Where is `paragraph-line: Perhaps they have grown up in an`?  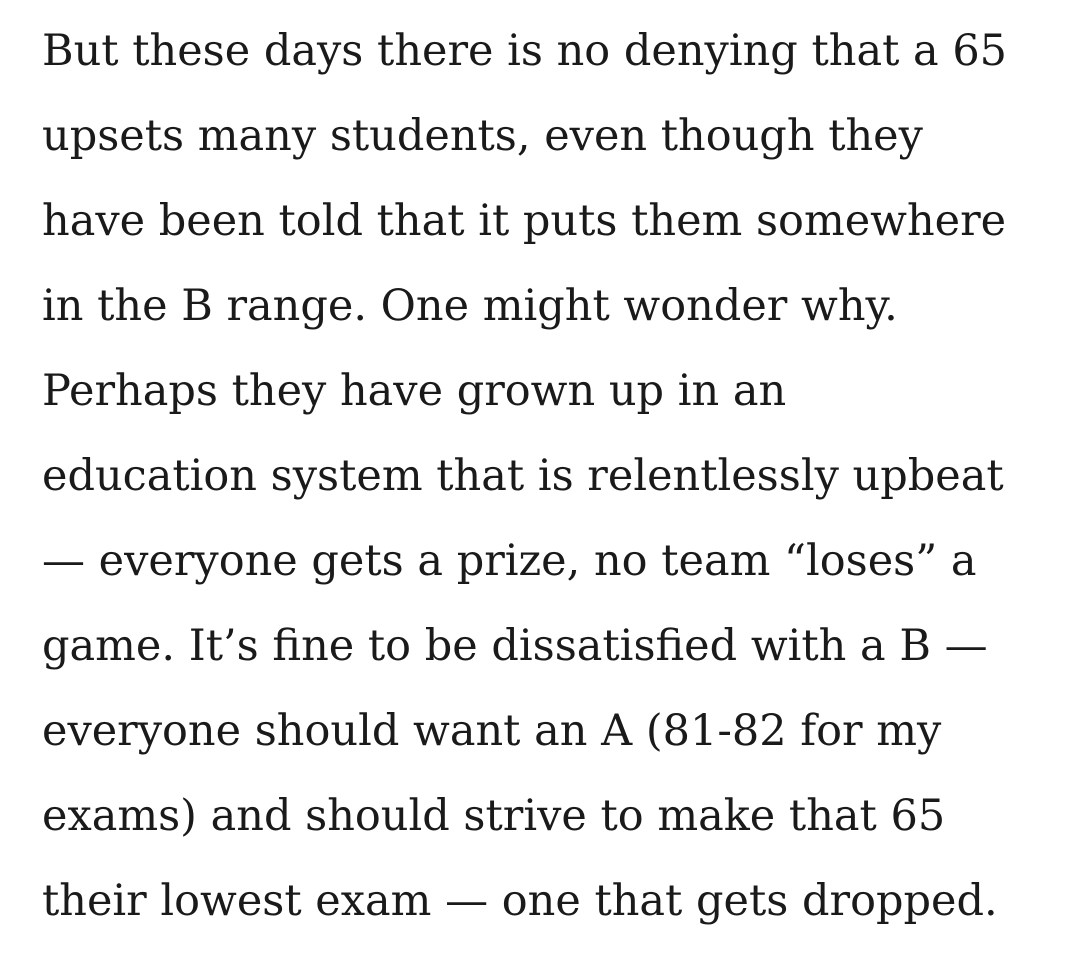 paragraph-line: Perhaps they have grown up in an is located at coordinates (414, 391).